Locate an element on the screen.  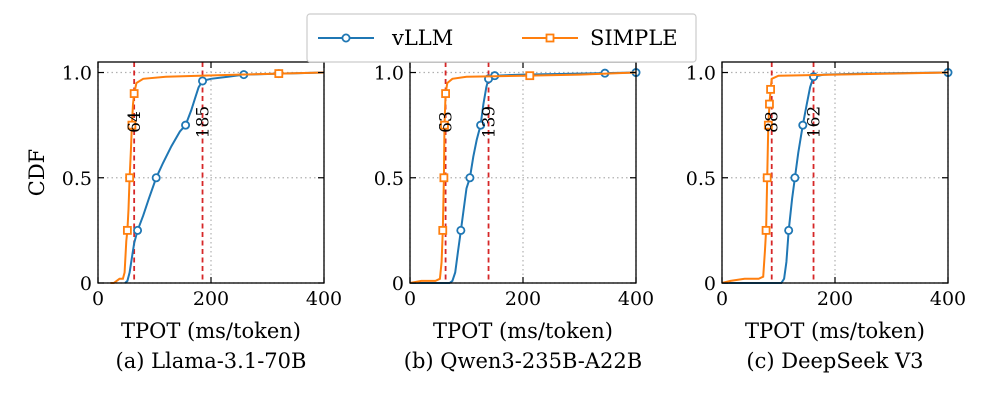
legend: vLLM SIMPLE is located at coordinates (501, 38).